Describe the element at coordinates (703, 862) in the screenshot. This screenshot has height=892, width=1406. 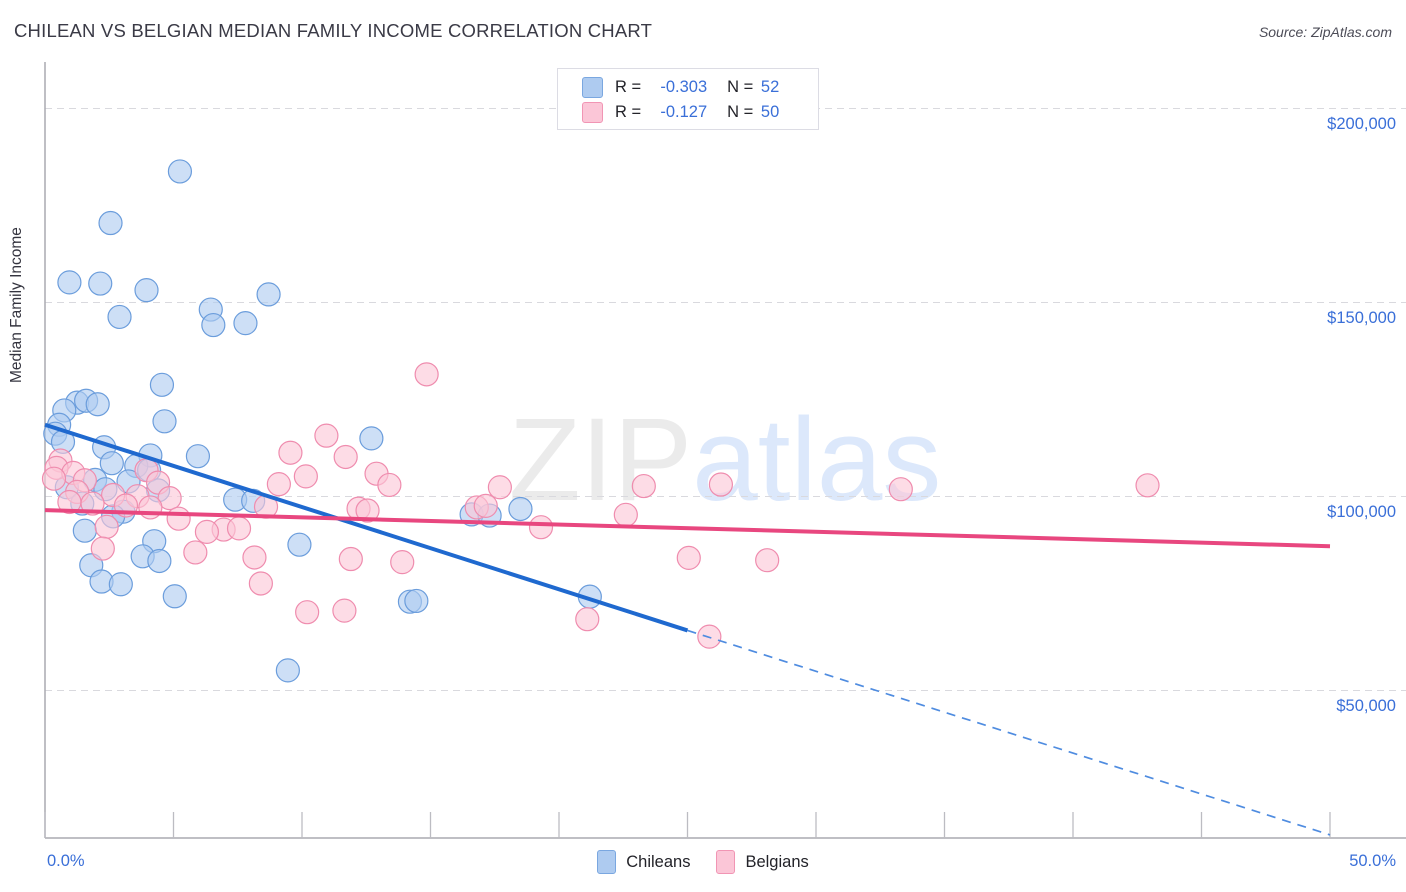
I see `series-legend: Chileans Belgians` at that location.